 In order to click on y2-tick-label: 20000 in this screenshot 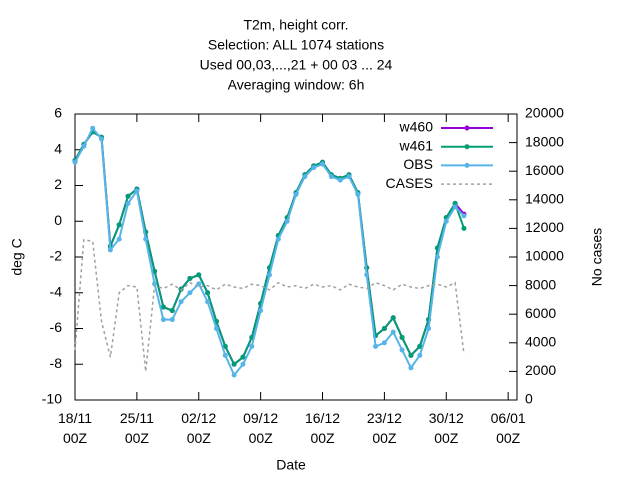, I will do `click(544, 113)`.